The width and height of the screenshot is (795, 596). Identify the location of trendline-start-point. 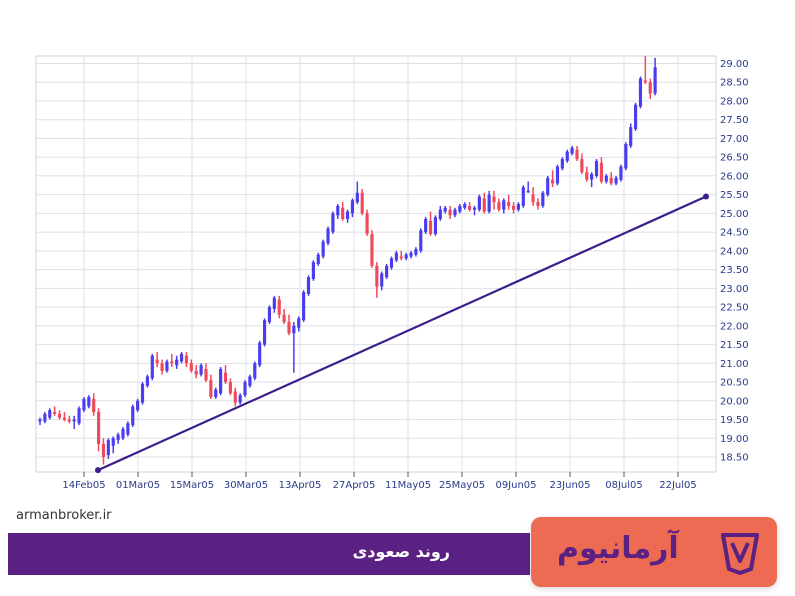
(98, 470).